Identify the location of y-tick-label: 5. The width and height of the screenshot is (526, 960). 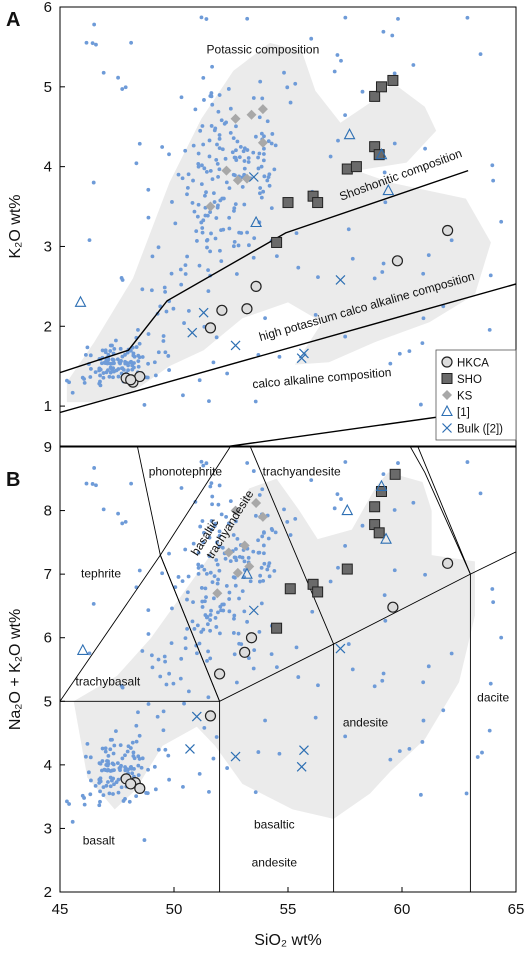
(48, 87).